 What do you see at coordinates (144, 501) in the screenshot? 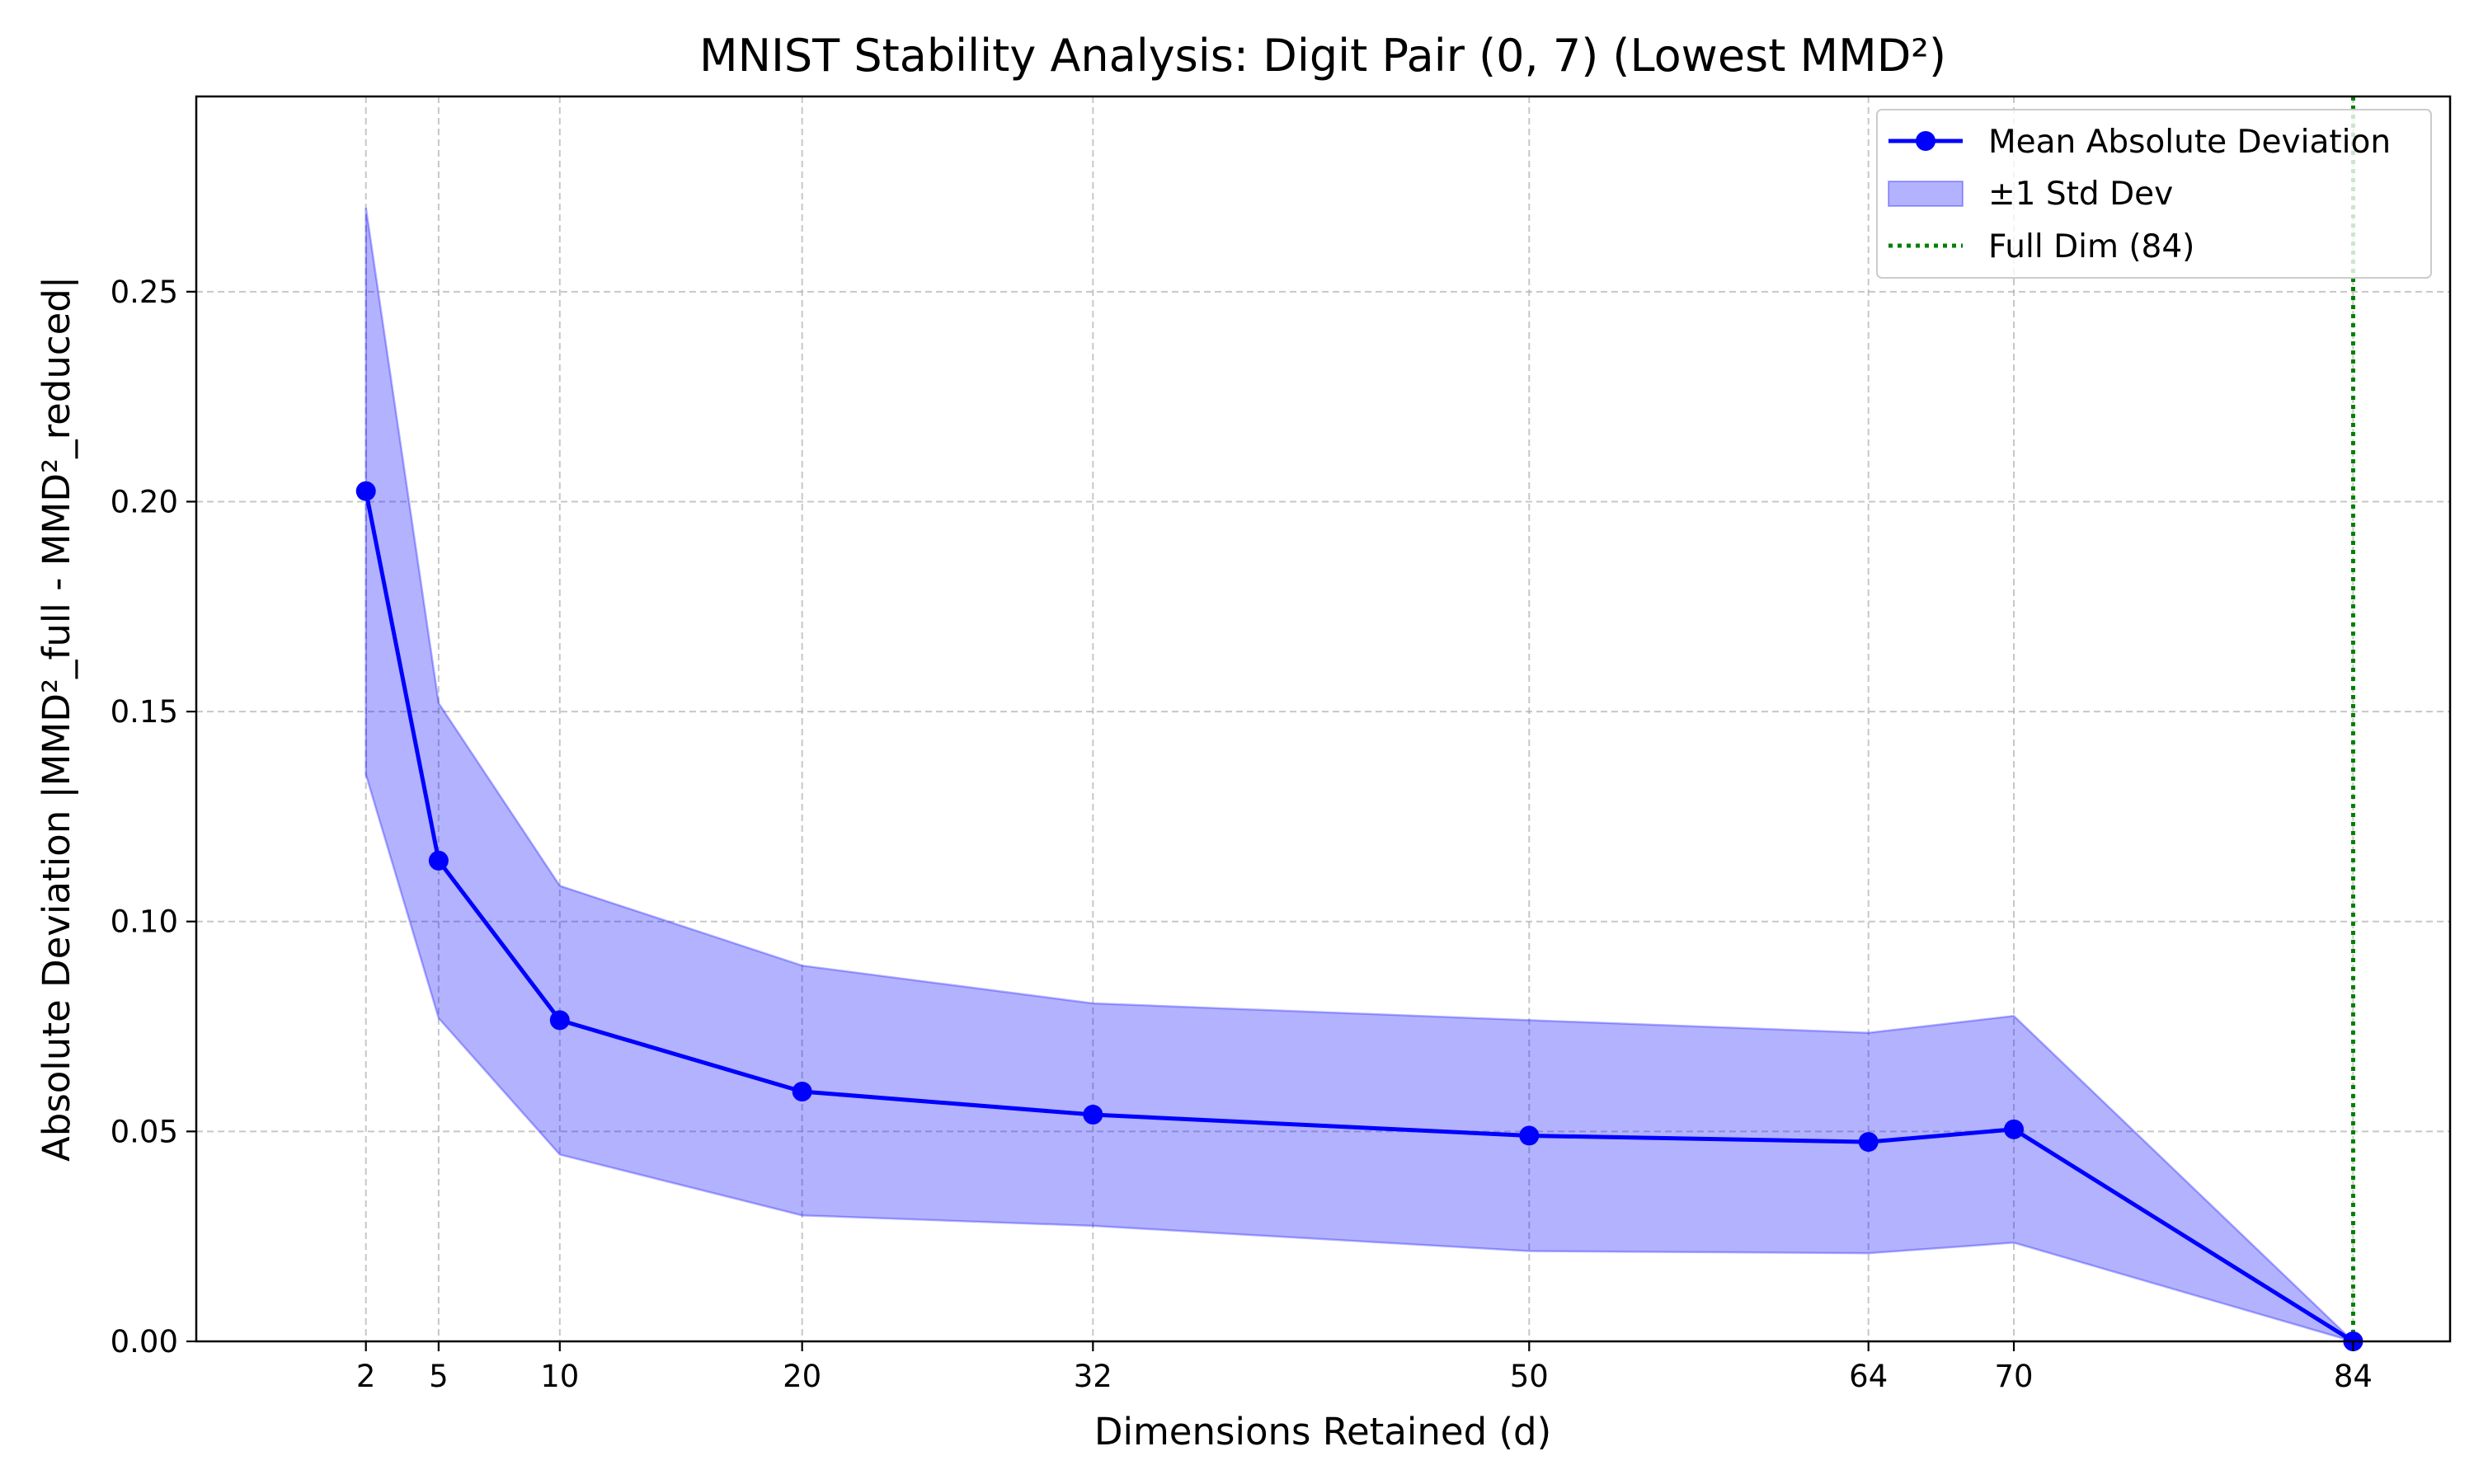
I see `y-tick-label: 0.20` at bounding box center [144, 501].